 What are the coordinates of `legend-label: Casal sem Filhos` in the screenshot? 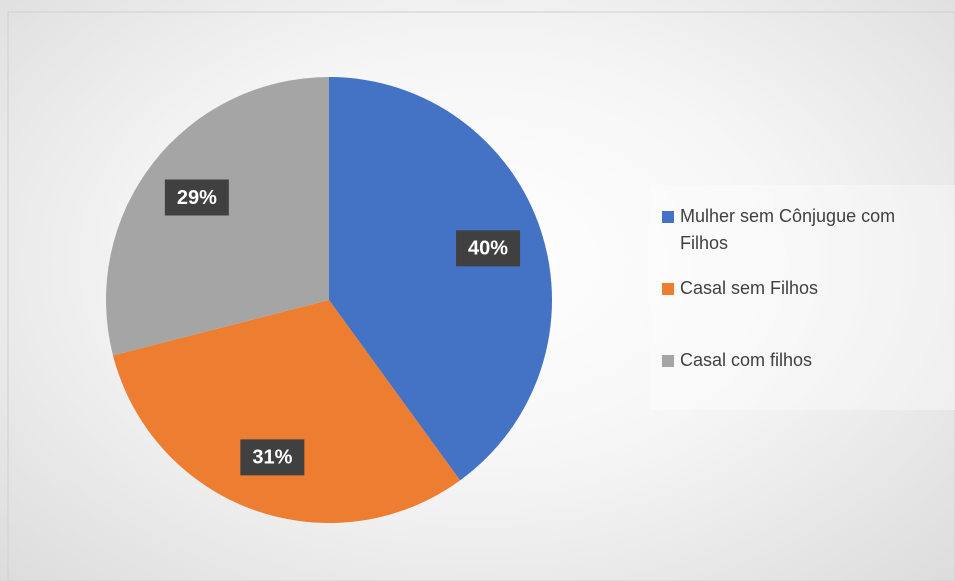 It's located at (749, 288).